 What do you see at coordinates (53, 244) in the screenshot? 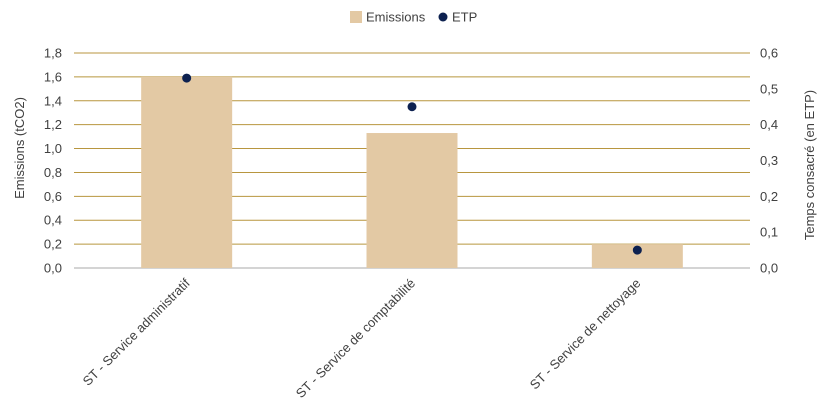
I see `left-tick-label: 0,2` at bounding box center [53, 244].